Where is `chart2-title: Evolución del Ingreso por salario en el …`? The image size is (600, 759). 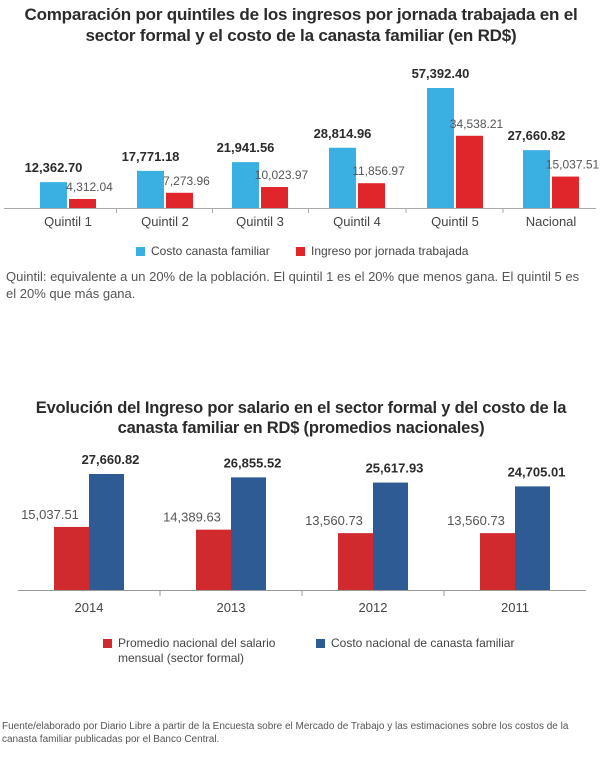
chart2-title: Evolución del Ingreso por salario en el … is located at coordinates (301, 418).